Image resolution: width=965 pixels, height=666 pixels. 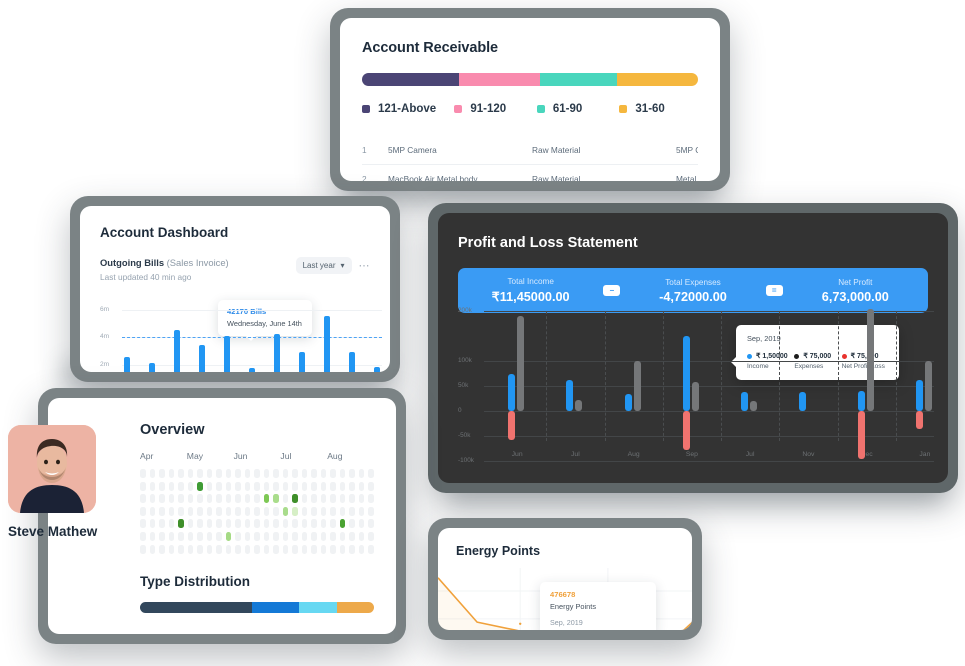 I want to click on receivable-stacked-bar, so click(x=530, y=79).